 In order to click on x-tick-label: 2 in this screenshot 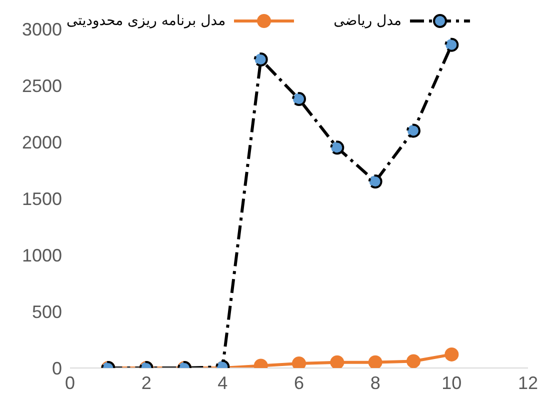, I will do `click(146, 382)`.